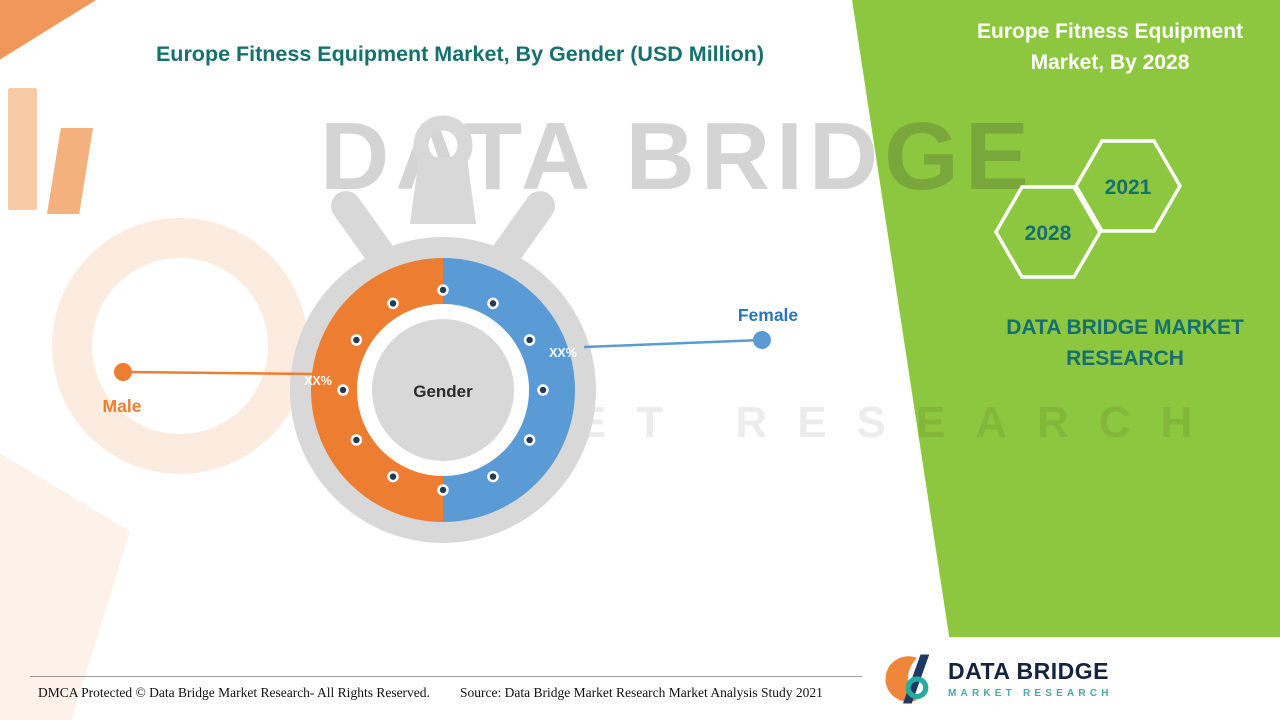 This screenshot has width=1280, height=720. I want to click on hexagon-2021, so click(1128, 186).